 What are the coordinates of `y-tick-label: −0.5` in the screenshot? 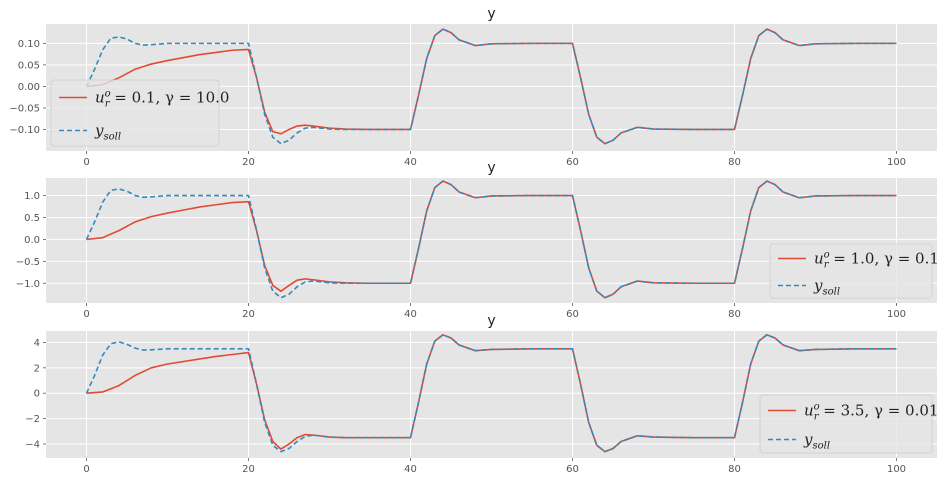 It's located at (28, 262).